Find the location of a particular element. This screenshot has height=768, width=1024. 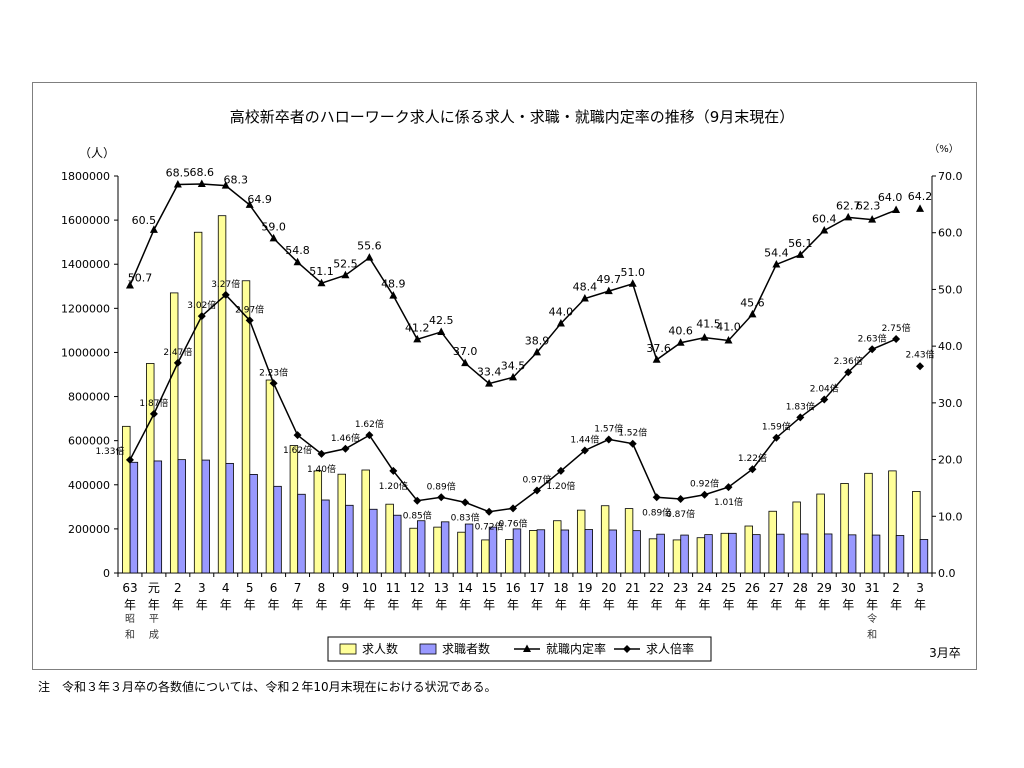

x-tick-label-number: 23 is located at coordinates (680, 588).